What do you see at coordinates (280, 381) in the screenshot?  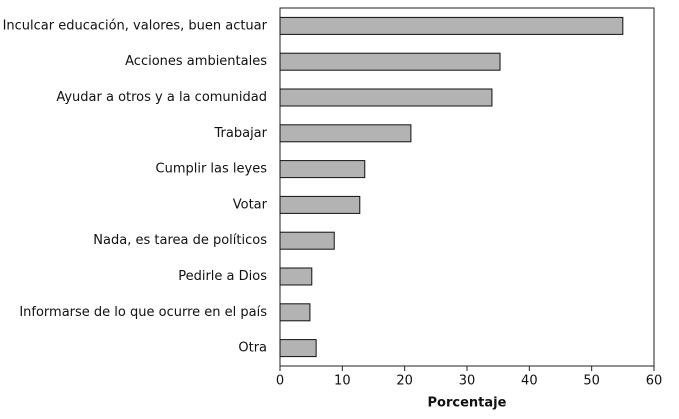 I see `x-tick-label: 0` at bounding box center [280, 381].